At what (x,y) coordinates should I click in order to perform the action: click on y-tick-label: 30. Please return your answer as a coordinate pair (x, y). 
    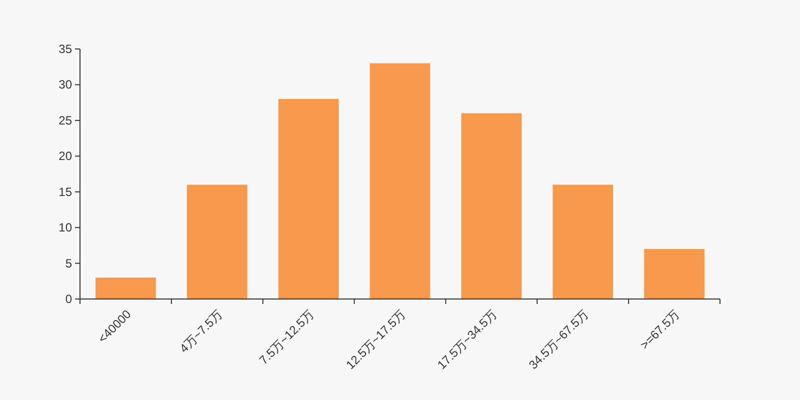
    Looking at the image, I should click on (65, 85).